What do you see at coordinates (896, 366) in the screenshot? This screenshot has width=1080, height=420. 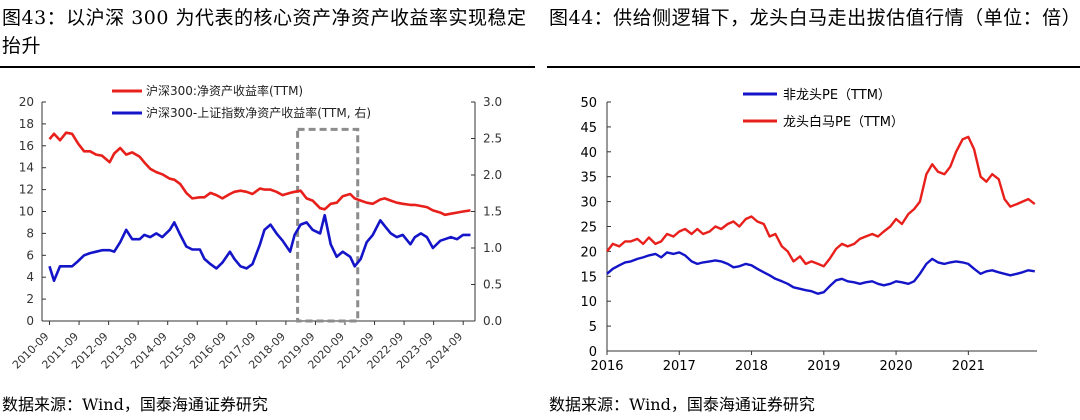 I see `x-tick-label: 2020` at bounding box center [896, 366].